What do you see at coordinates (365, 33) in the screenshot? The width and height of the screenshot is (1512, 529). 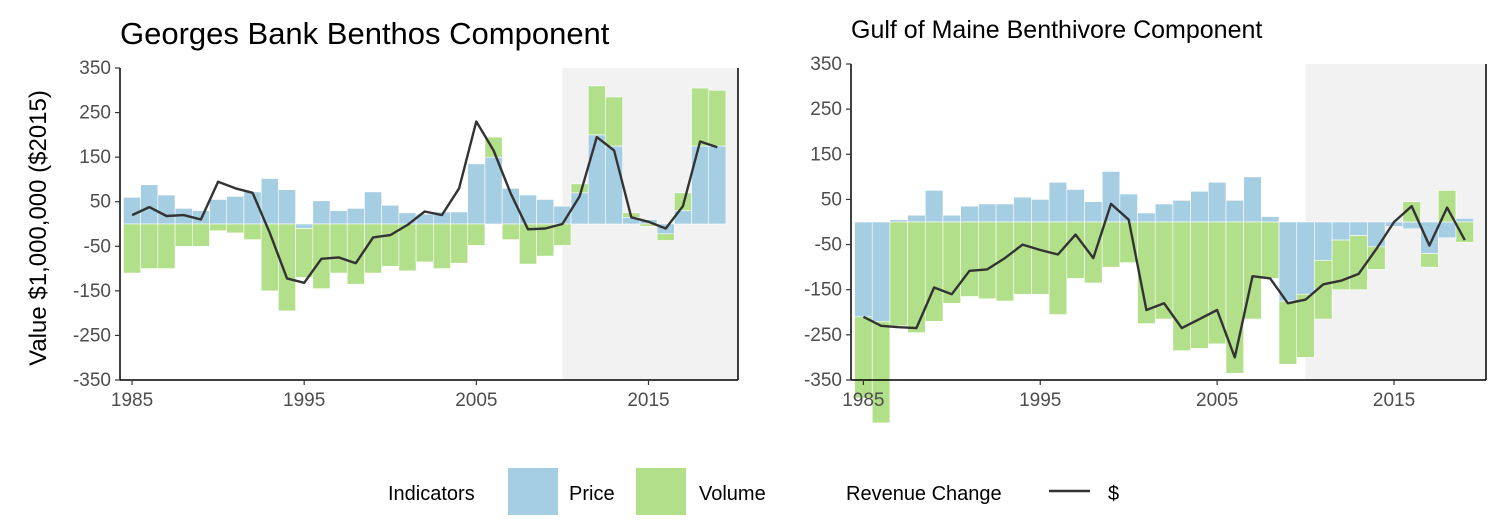 I see `chart-title: Georges Bank Benthos Component` at bounding box center [365, 33].